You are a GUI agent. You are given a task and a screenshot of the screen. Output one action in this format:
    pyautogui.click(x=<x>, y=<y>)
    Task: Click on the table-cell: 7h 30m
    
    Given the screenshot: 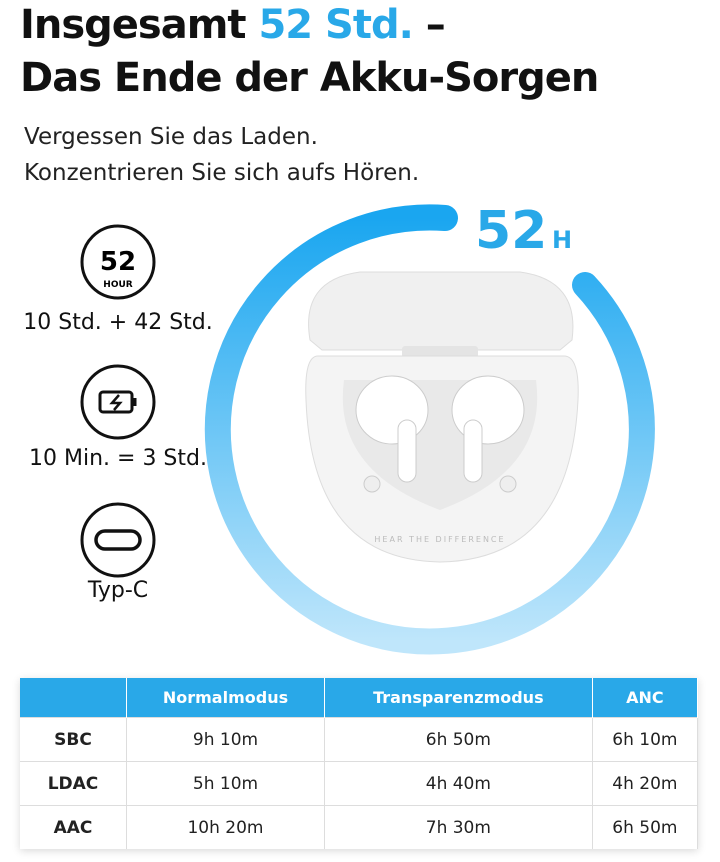 What is the action you would take?
    pyautogui.click(x=458, y=827)
    